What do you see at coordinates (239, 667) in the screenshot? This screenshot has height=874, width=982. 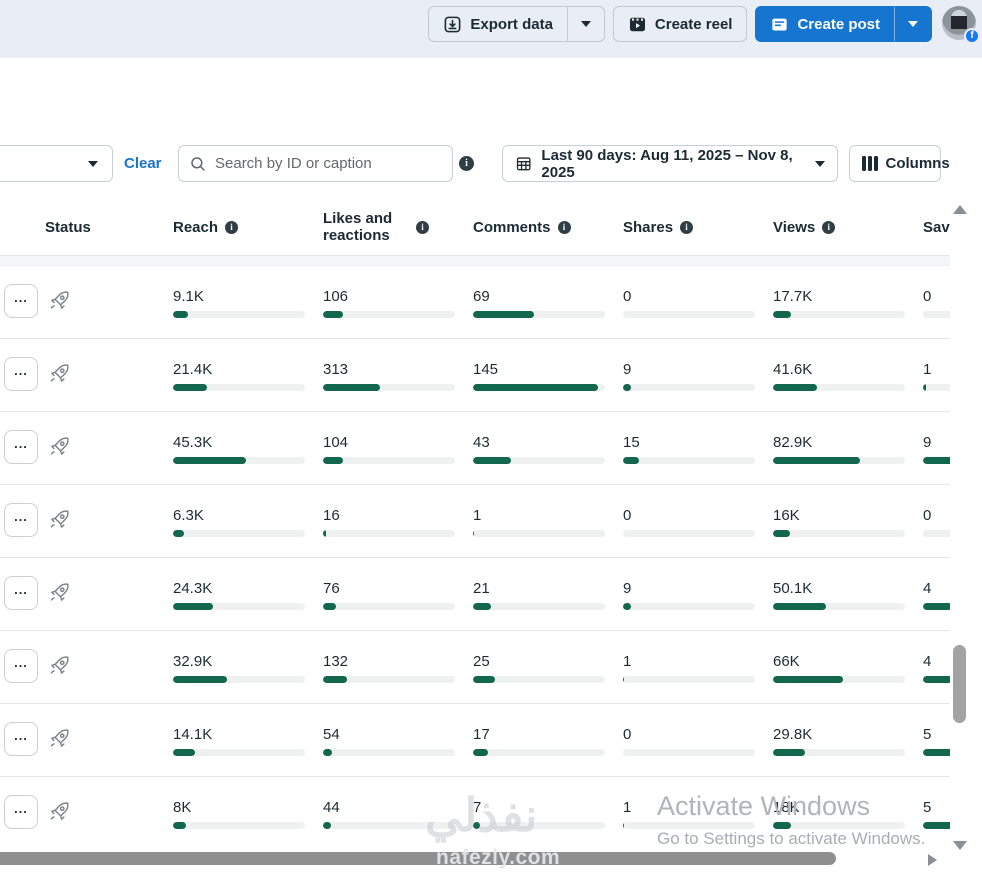 I see `reach-cell: 32.9K` at bounding box center [239, 667].